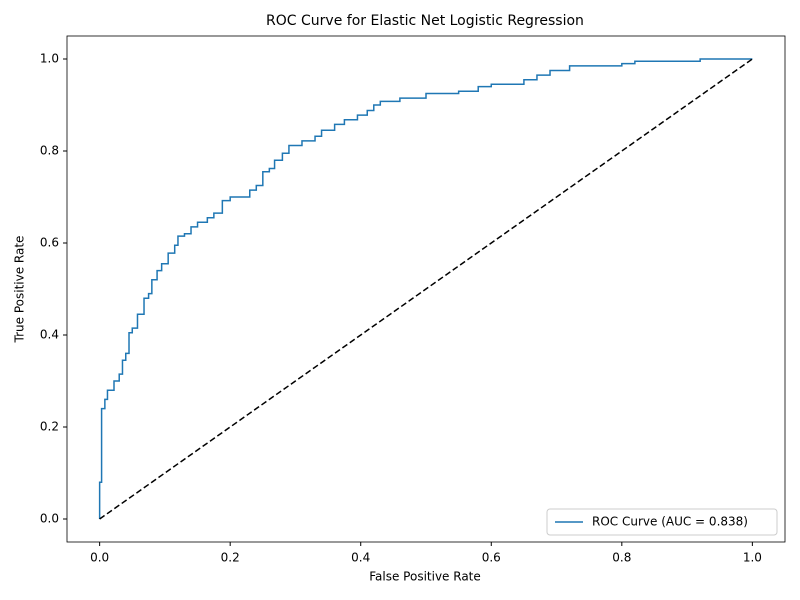  I want to click on y-tick-label: 0.0, so click(49, 519).